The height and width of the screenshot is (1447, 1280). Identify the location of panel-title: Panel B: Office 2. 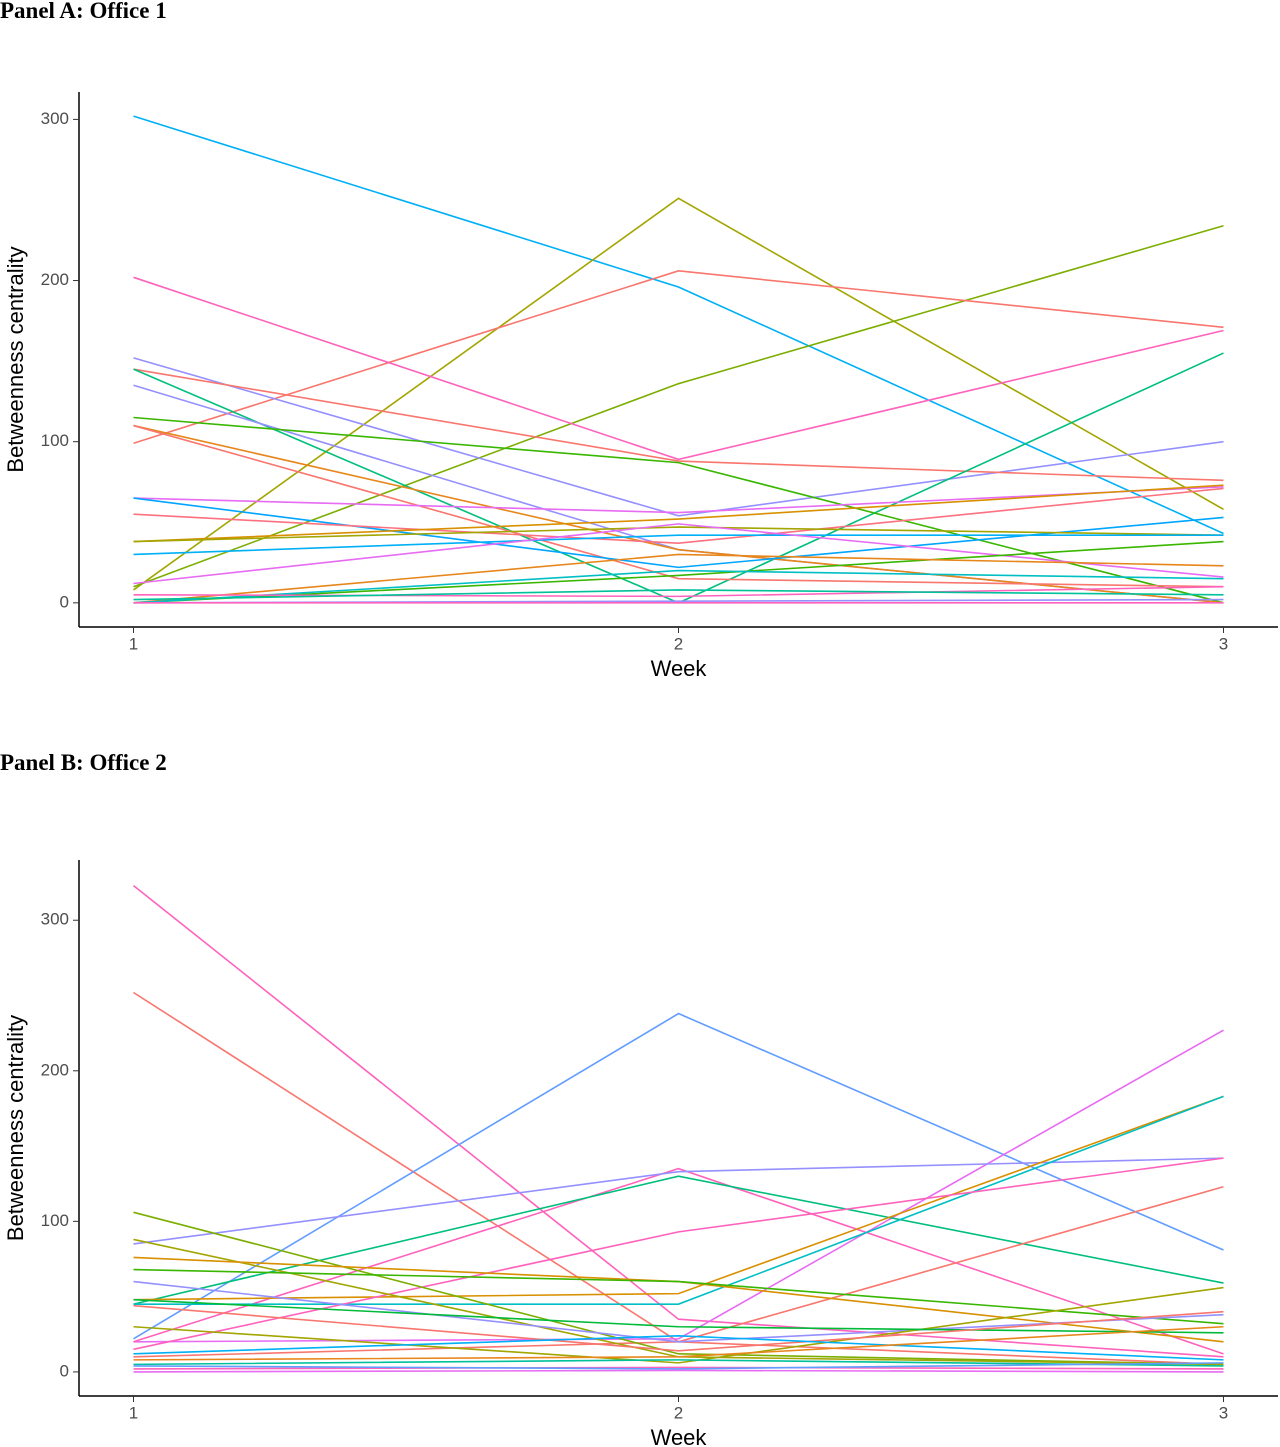
(83, 762).